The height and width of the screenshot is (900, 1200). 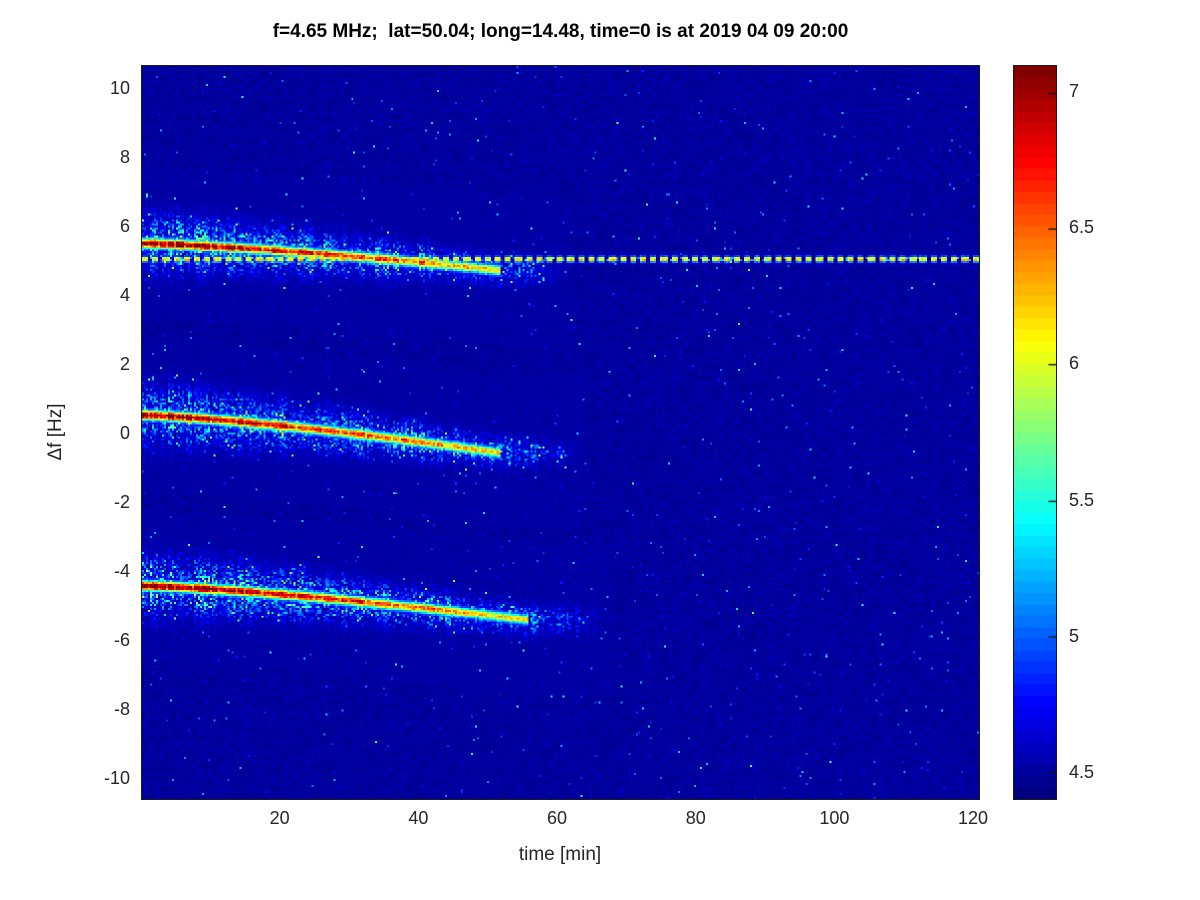 What do you see at coordinates (1074, 363) in the screenshot?
I see `colorbar-tick-label: 6` at bounding box center [1074, 363].